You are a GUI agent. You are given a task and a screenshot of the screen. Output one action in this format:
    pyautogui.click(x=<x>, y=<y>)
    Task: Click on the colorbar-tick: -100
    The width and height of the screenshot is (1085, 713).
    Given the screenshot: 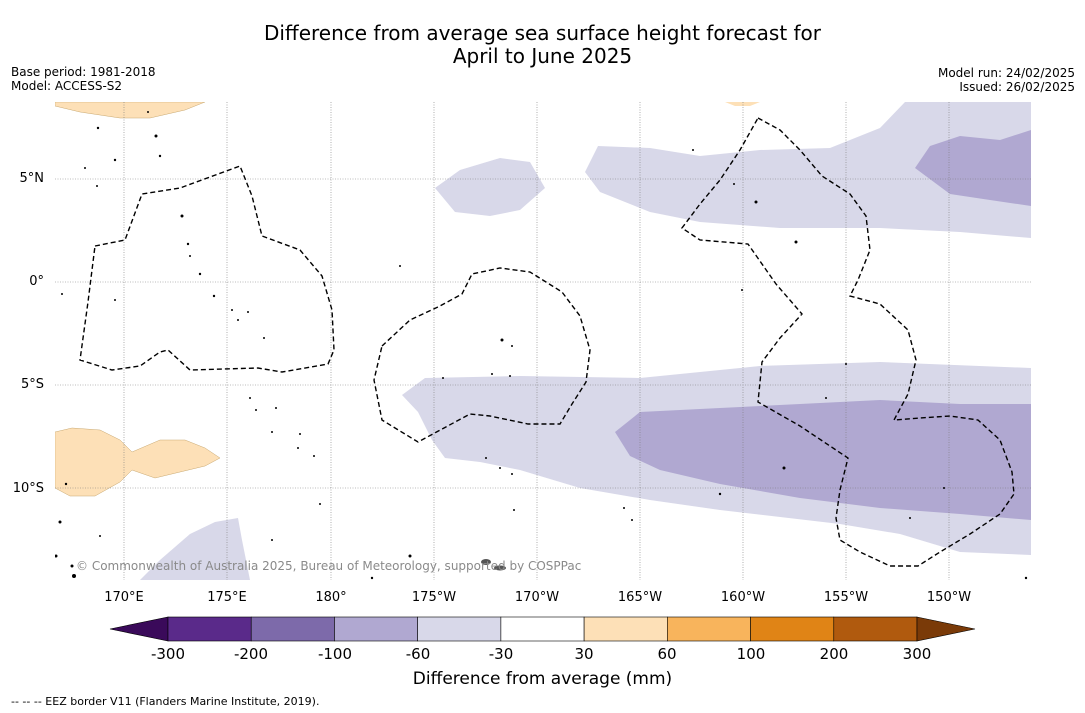 What is the action you would take?
    pyautogui.click(x=335, y=654)
    